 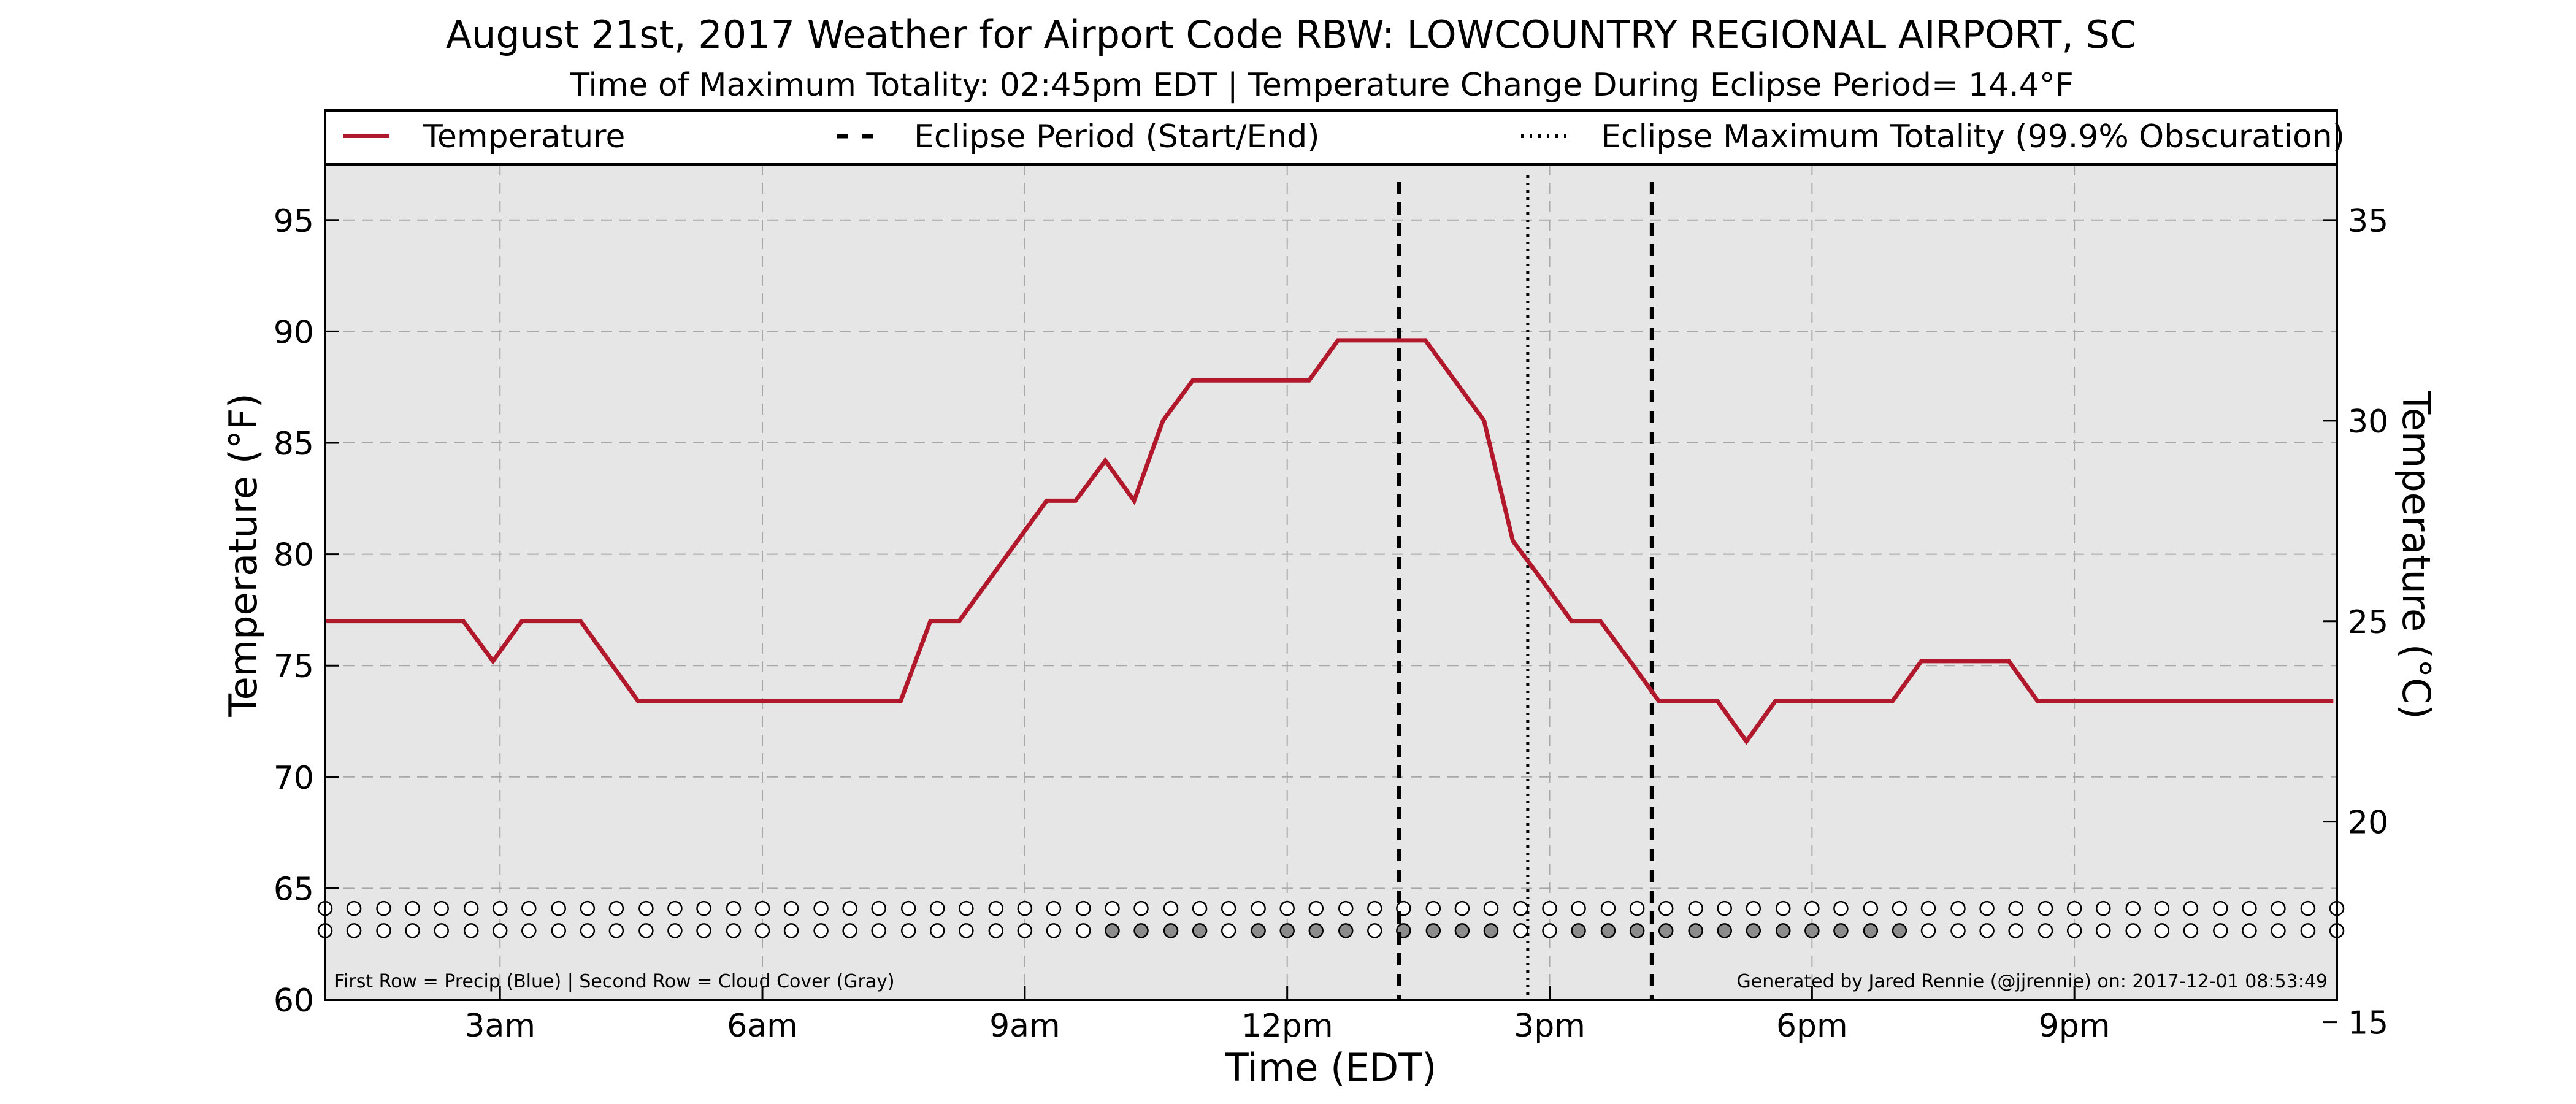 I want to click on y-tick-label: 75, so click(x=294, y=666).